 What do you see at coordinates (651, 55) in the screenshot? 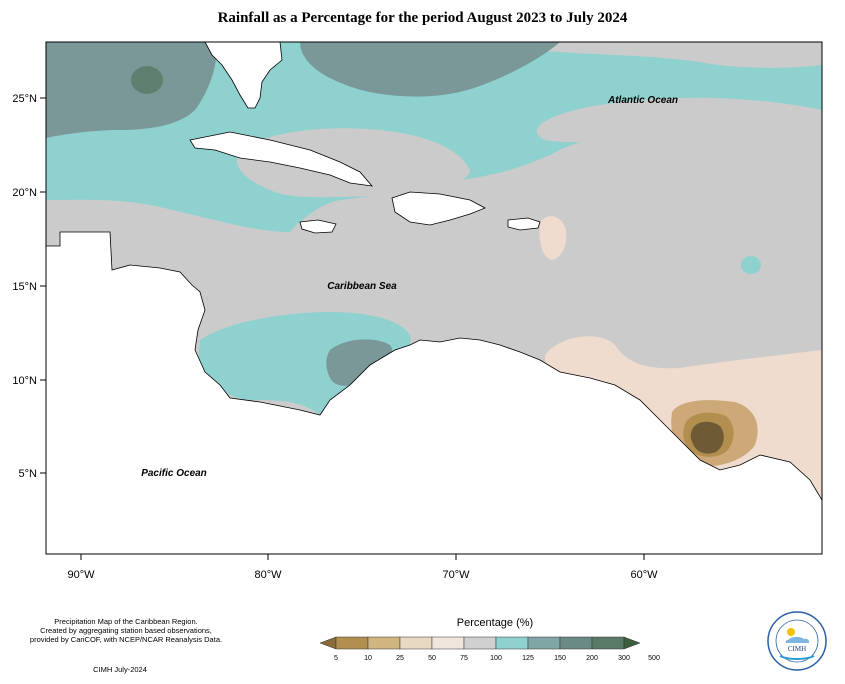
I see `grey-pocket-ne` at bounding box center [651, 55].